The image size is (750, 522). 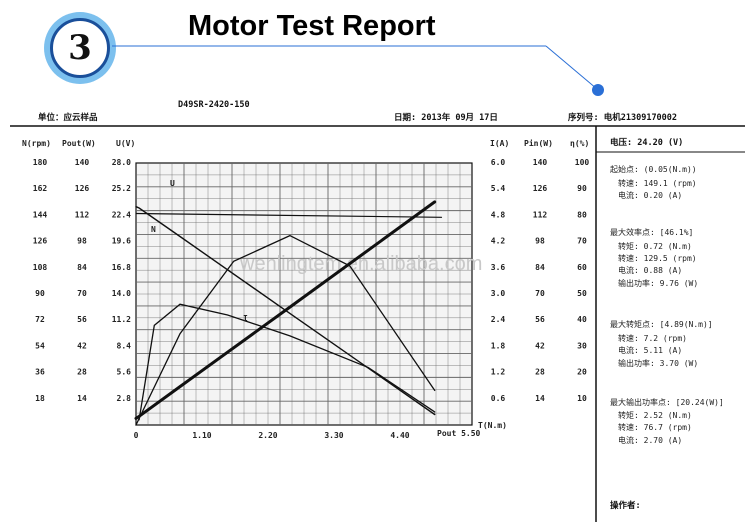 What do you see at coordinates (124, 398) in the screenshot?
I see `tick-label: 2.8` at bounding box center [124, 398].